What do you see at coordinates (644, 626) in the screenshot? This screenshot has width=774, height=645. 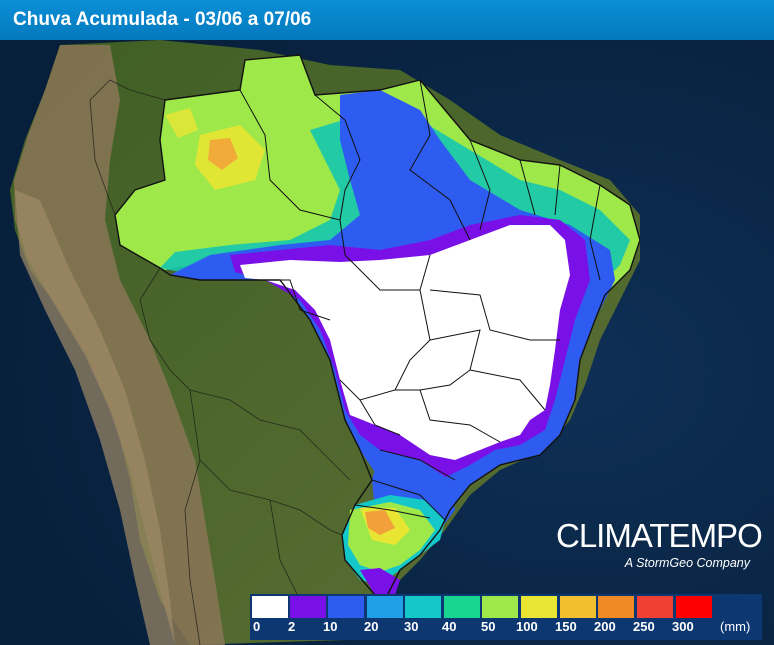 I see `legend-tick: 250` at bounding box center [644, 626].